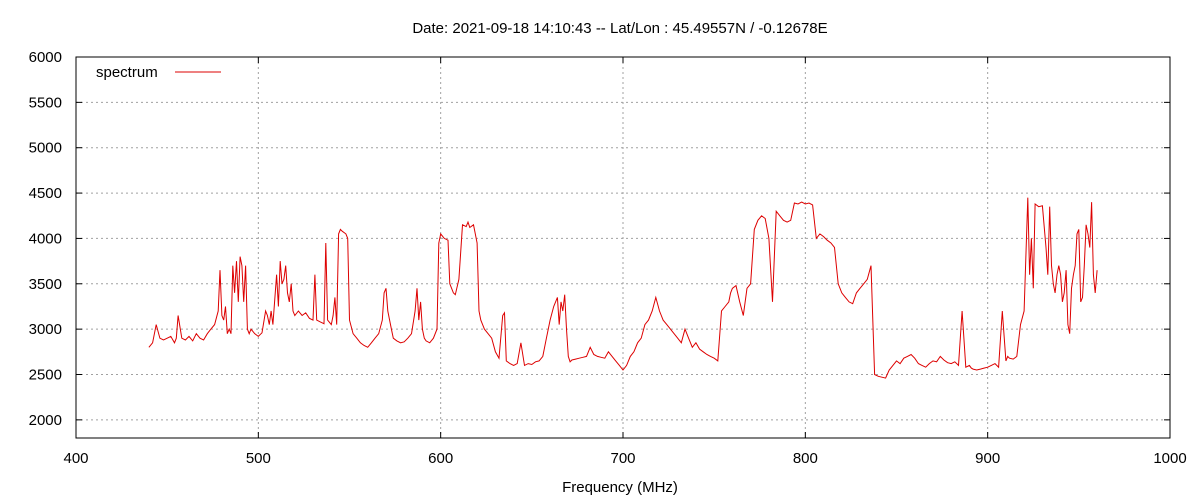 The height and width of the screenshot is (500, 1200). Describe the element at coordinates (45, 329) in the screenshot. I see `y-tick-label: 3000` at that location.